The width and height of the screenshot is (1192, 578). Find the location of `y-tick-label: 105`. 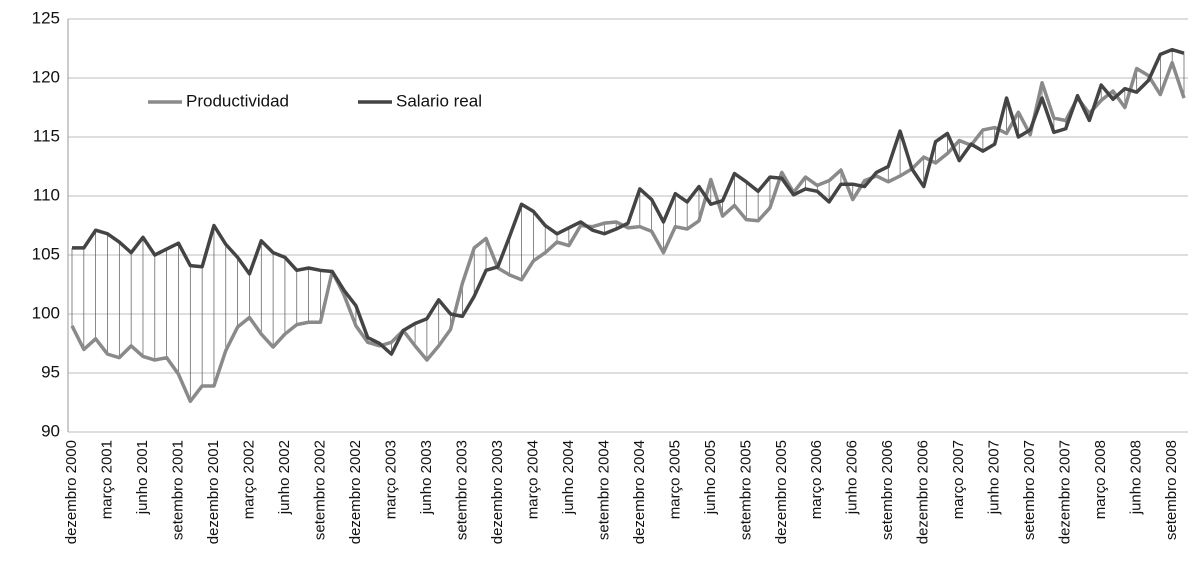

y-tick-label: 105 is located at coordinates (46, 253).